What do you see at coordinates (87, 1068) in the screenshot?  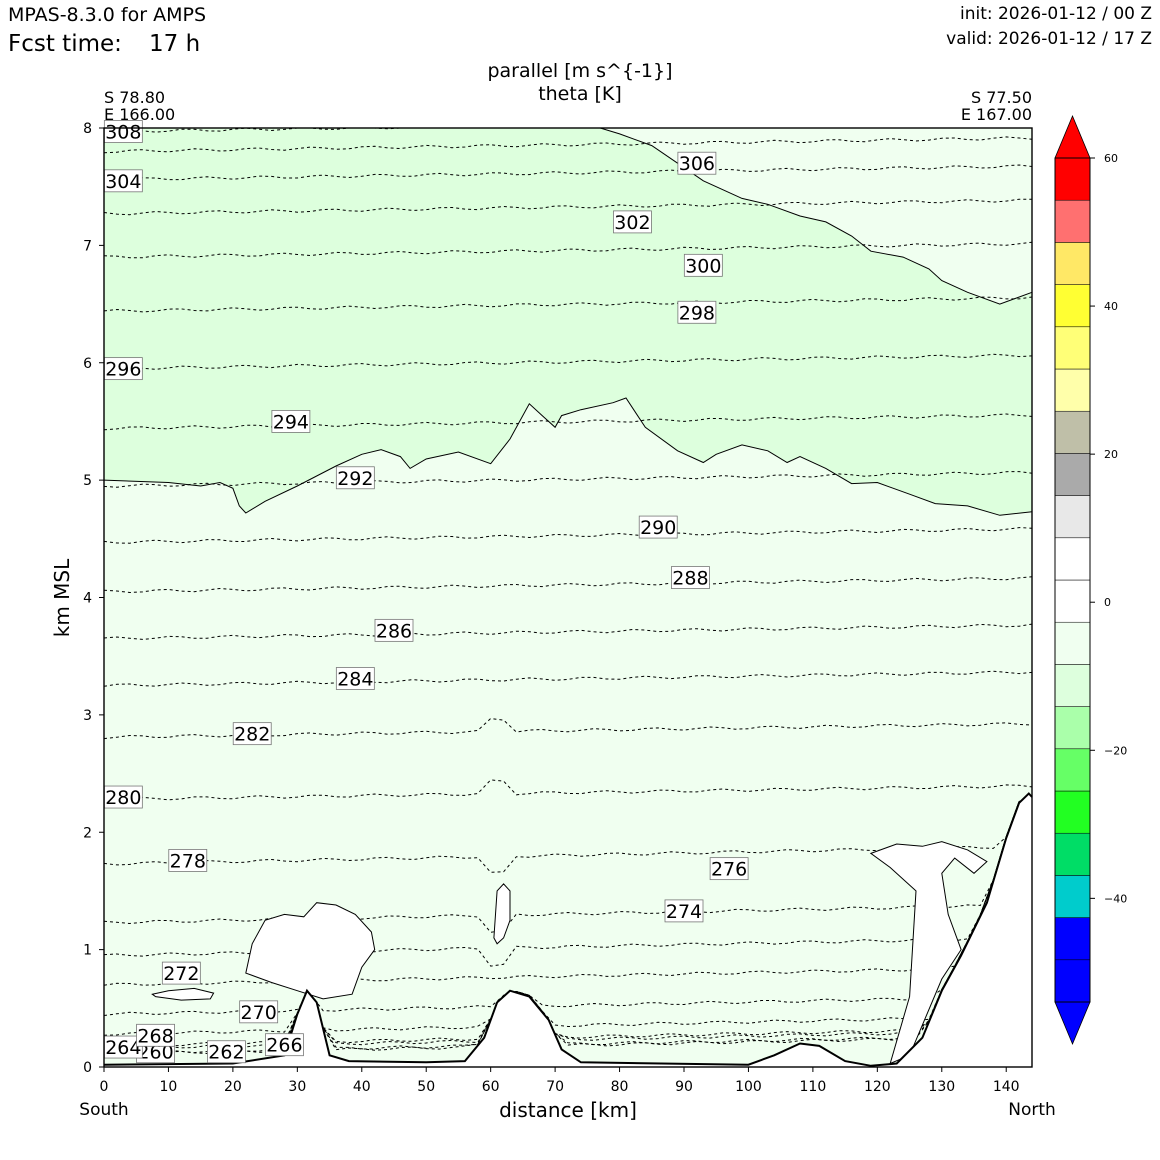 I see `y-tick-label-0: 0` at bounding box center [87, 1068].